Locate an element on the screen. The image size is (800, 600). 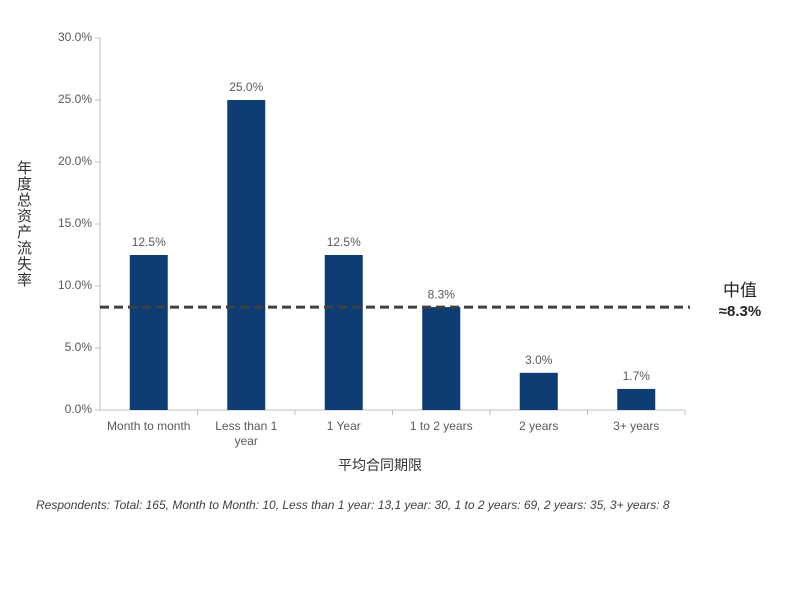
x-tick-label: Month to month is located at coordinates (149, 426).